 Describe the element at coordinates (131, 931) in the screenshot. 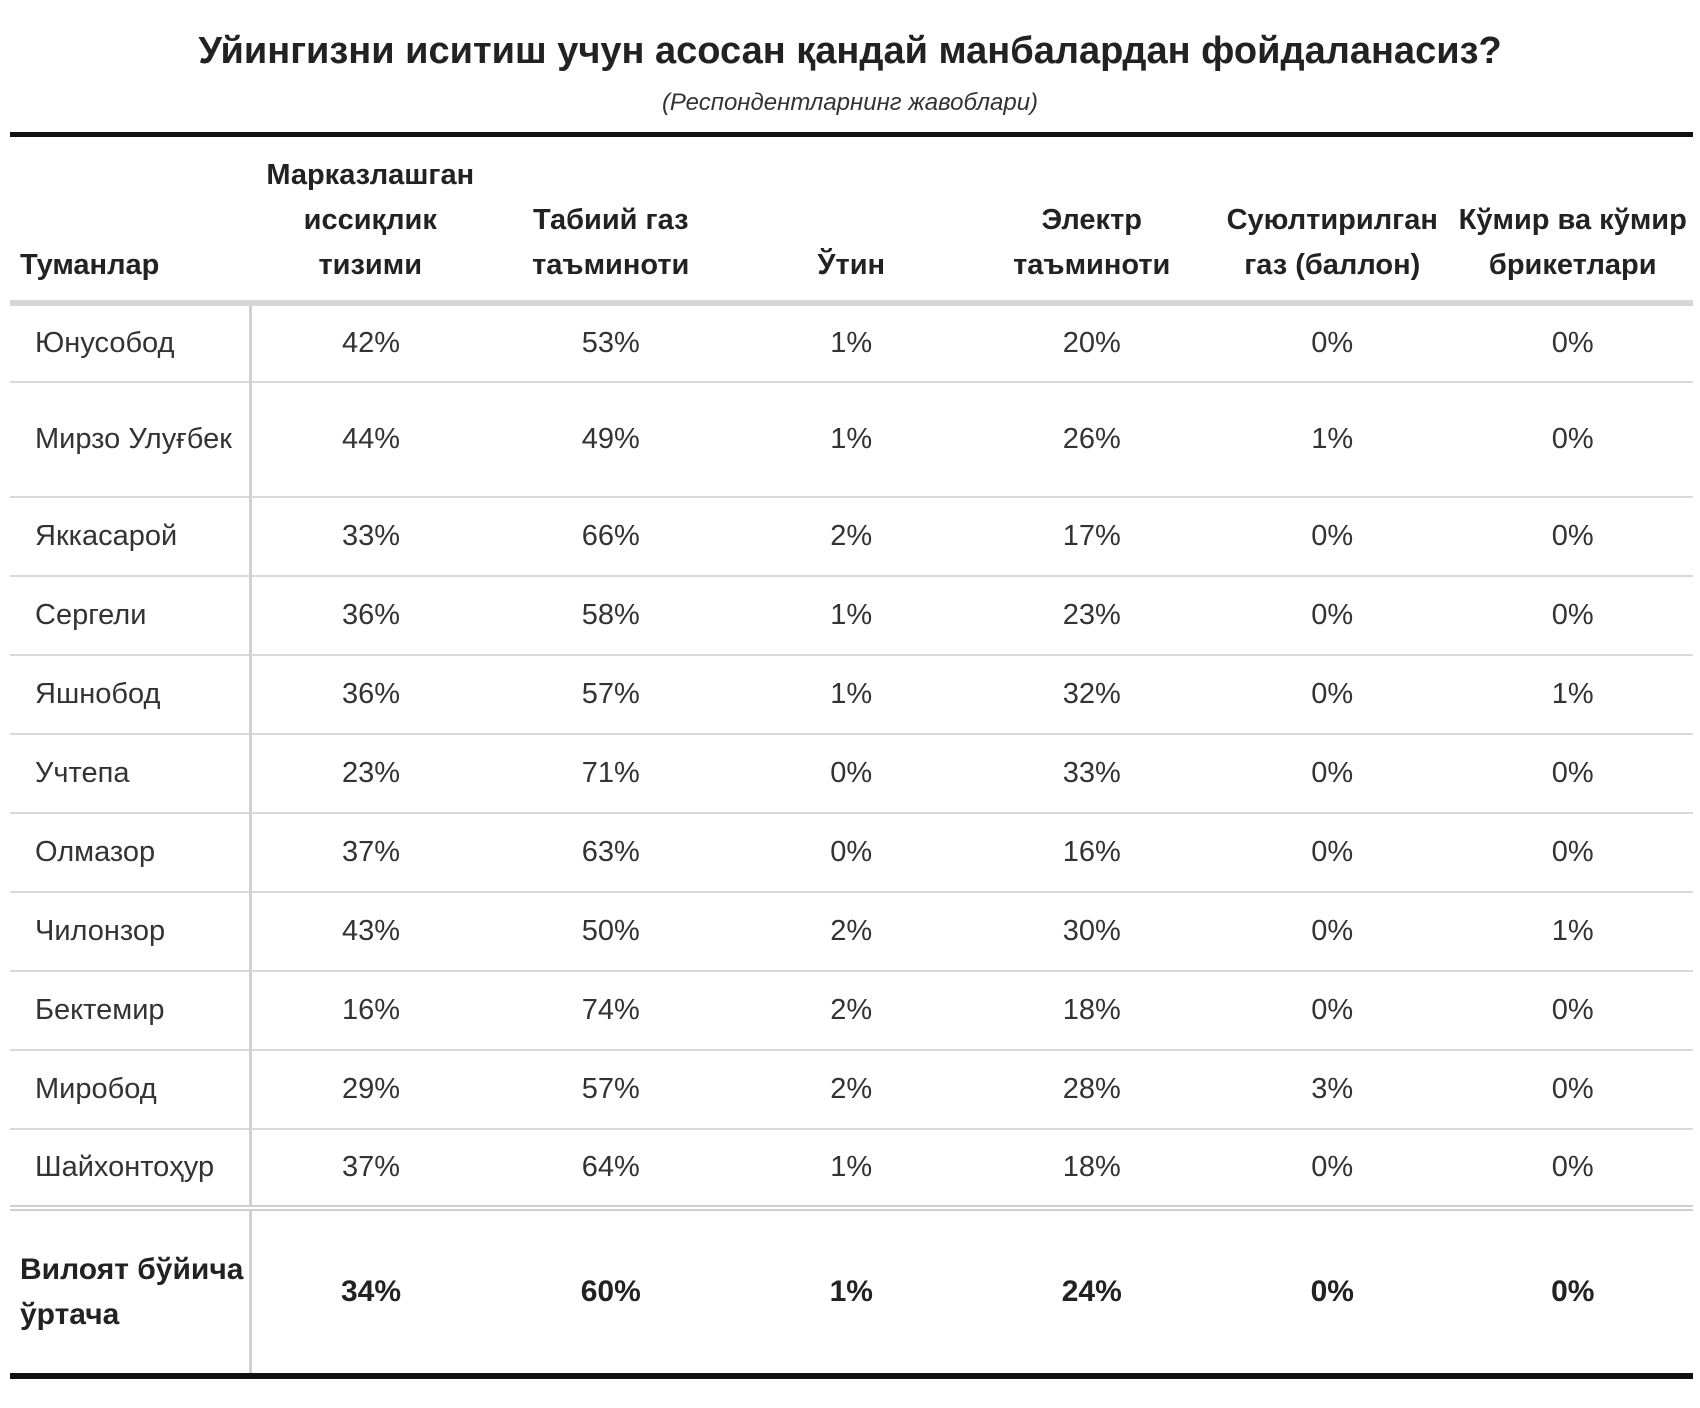

I see `district-name: Чилонзор` at that location.